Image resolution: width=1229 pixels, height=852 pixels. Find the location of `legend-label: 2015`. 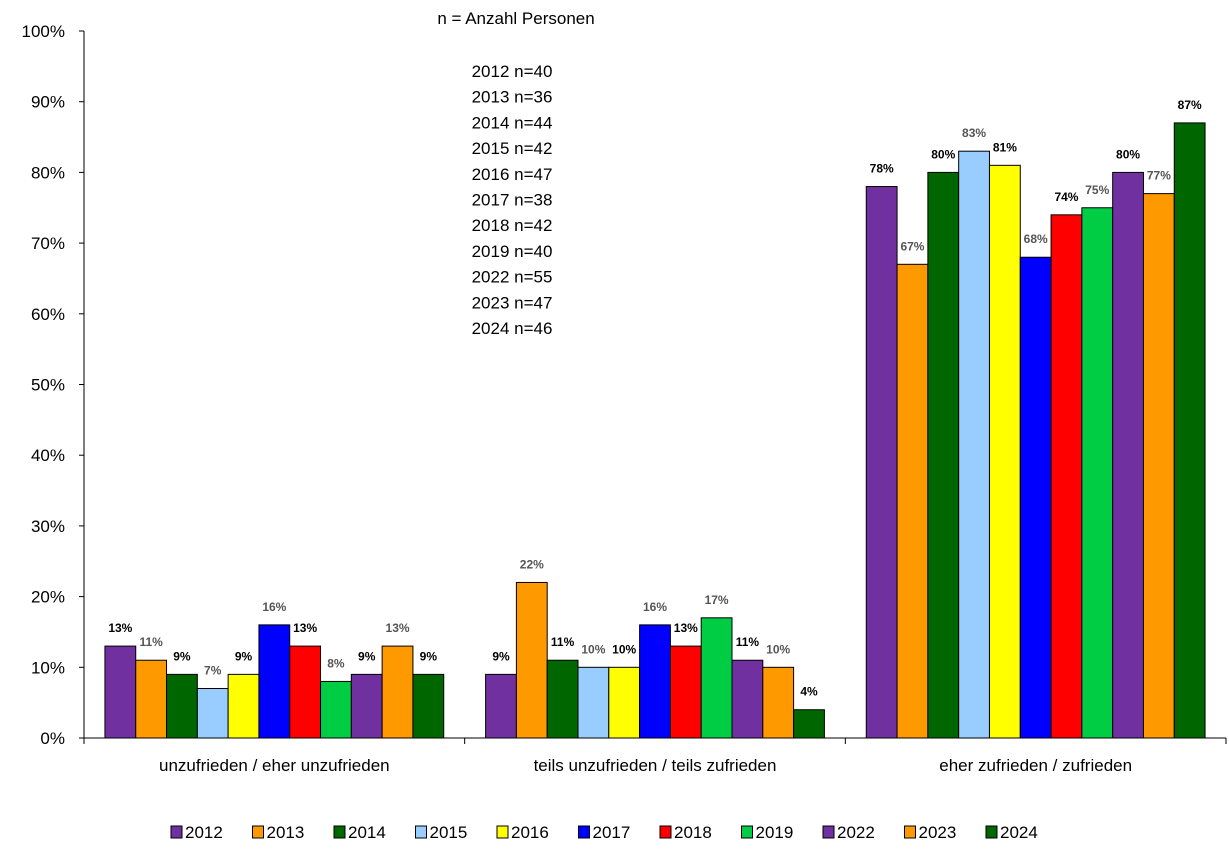

legend-label: 2015 is located at coordinates (449, 832).